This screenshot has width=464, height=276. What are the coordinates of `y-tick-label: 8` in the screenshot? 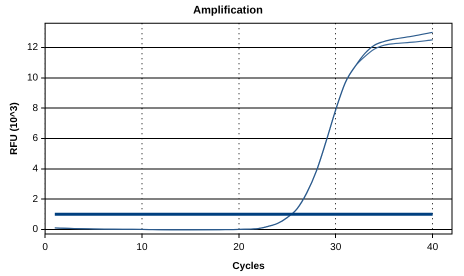 It's located at (35, 108).